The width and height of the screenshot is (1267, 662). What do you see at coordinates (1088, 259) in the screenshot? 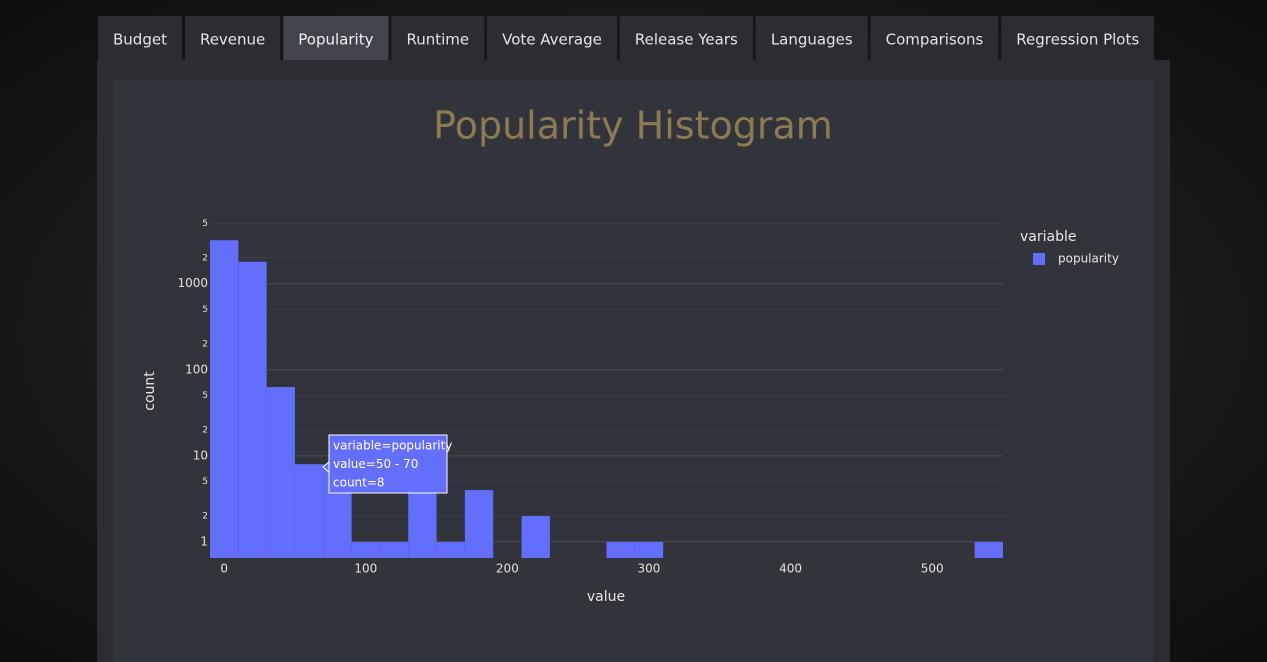
I see `legend-label: popularity` at bounding box center [1088, 259].